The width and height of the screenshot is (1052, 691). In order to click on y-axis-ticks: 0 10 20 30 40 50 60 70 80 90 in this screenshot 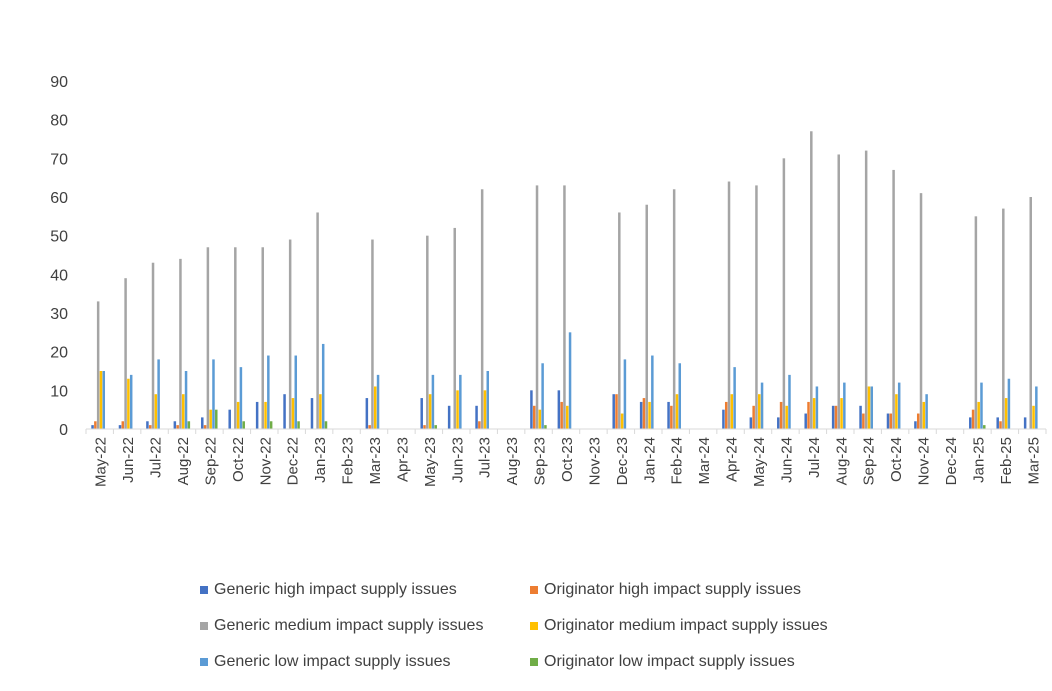, I will do `click(59, 256)`.